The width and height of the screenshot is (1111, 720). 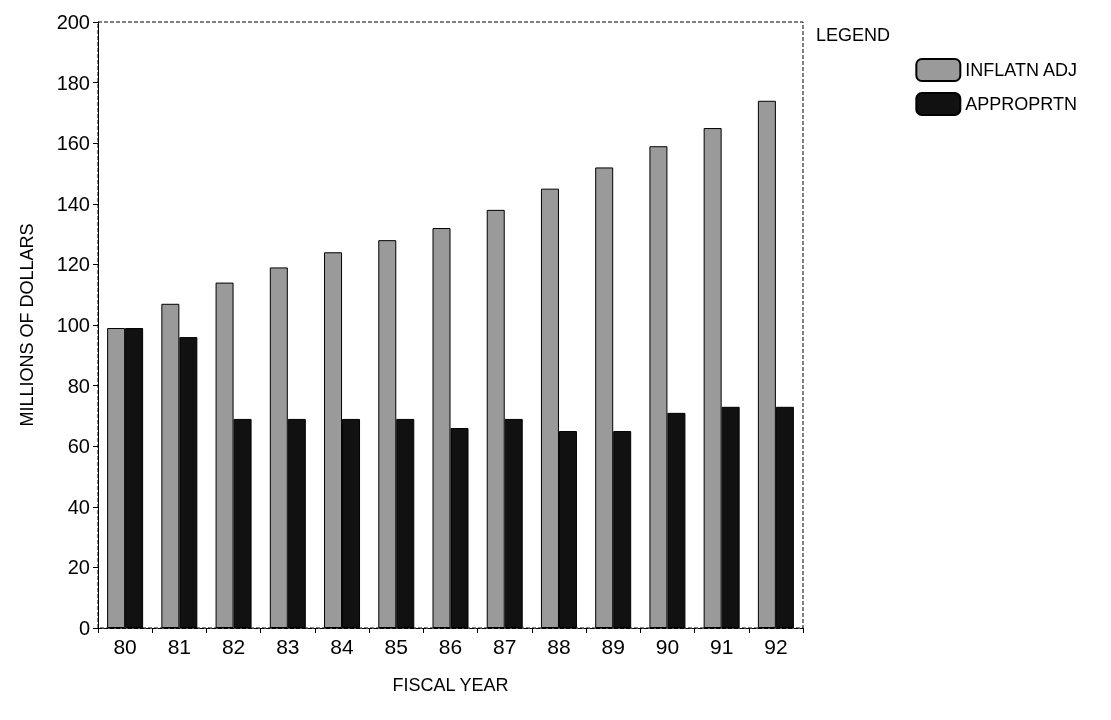 What do you see at coordinates (73, 203) in the screenshot?
I see `y-tick-label: 140` at bounding box center [73, 203].